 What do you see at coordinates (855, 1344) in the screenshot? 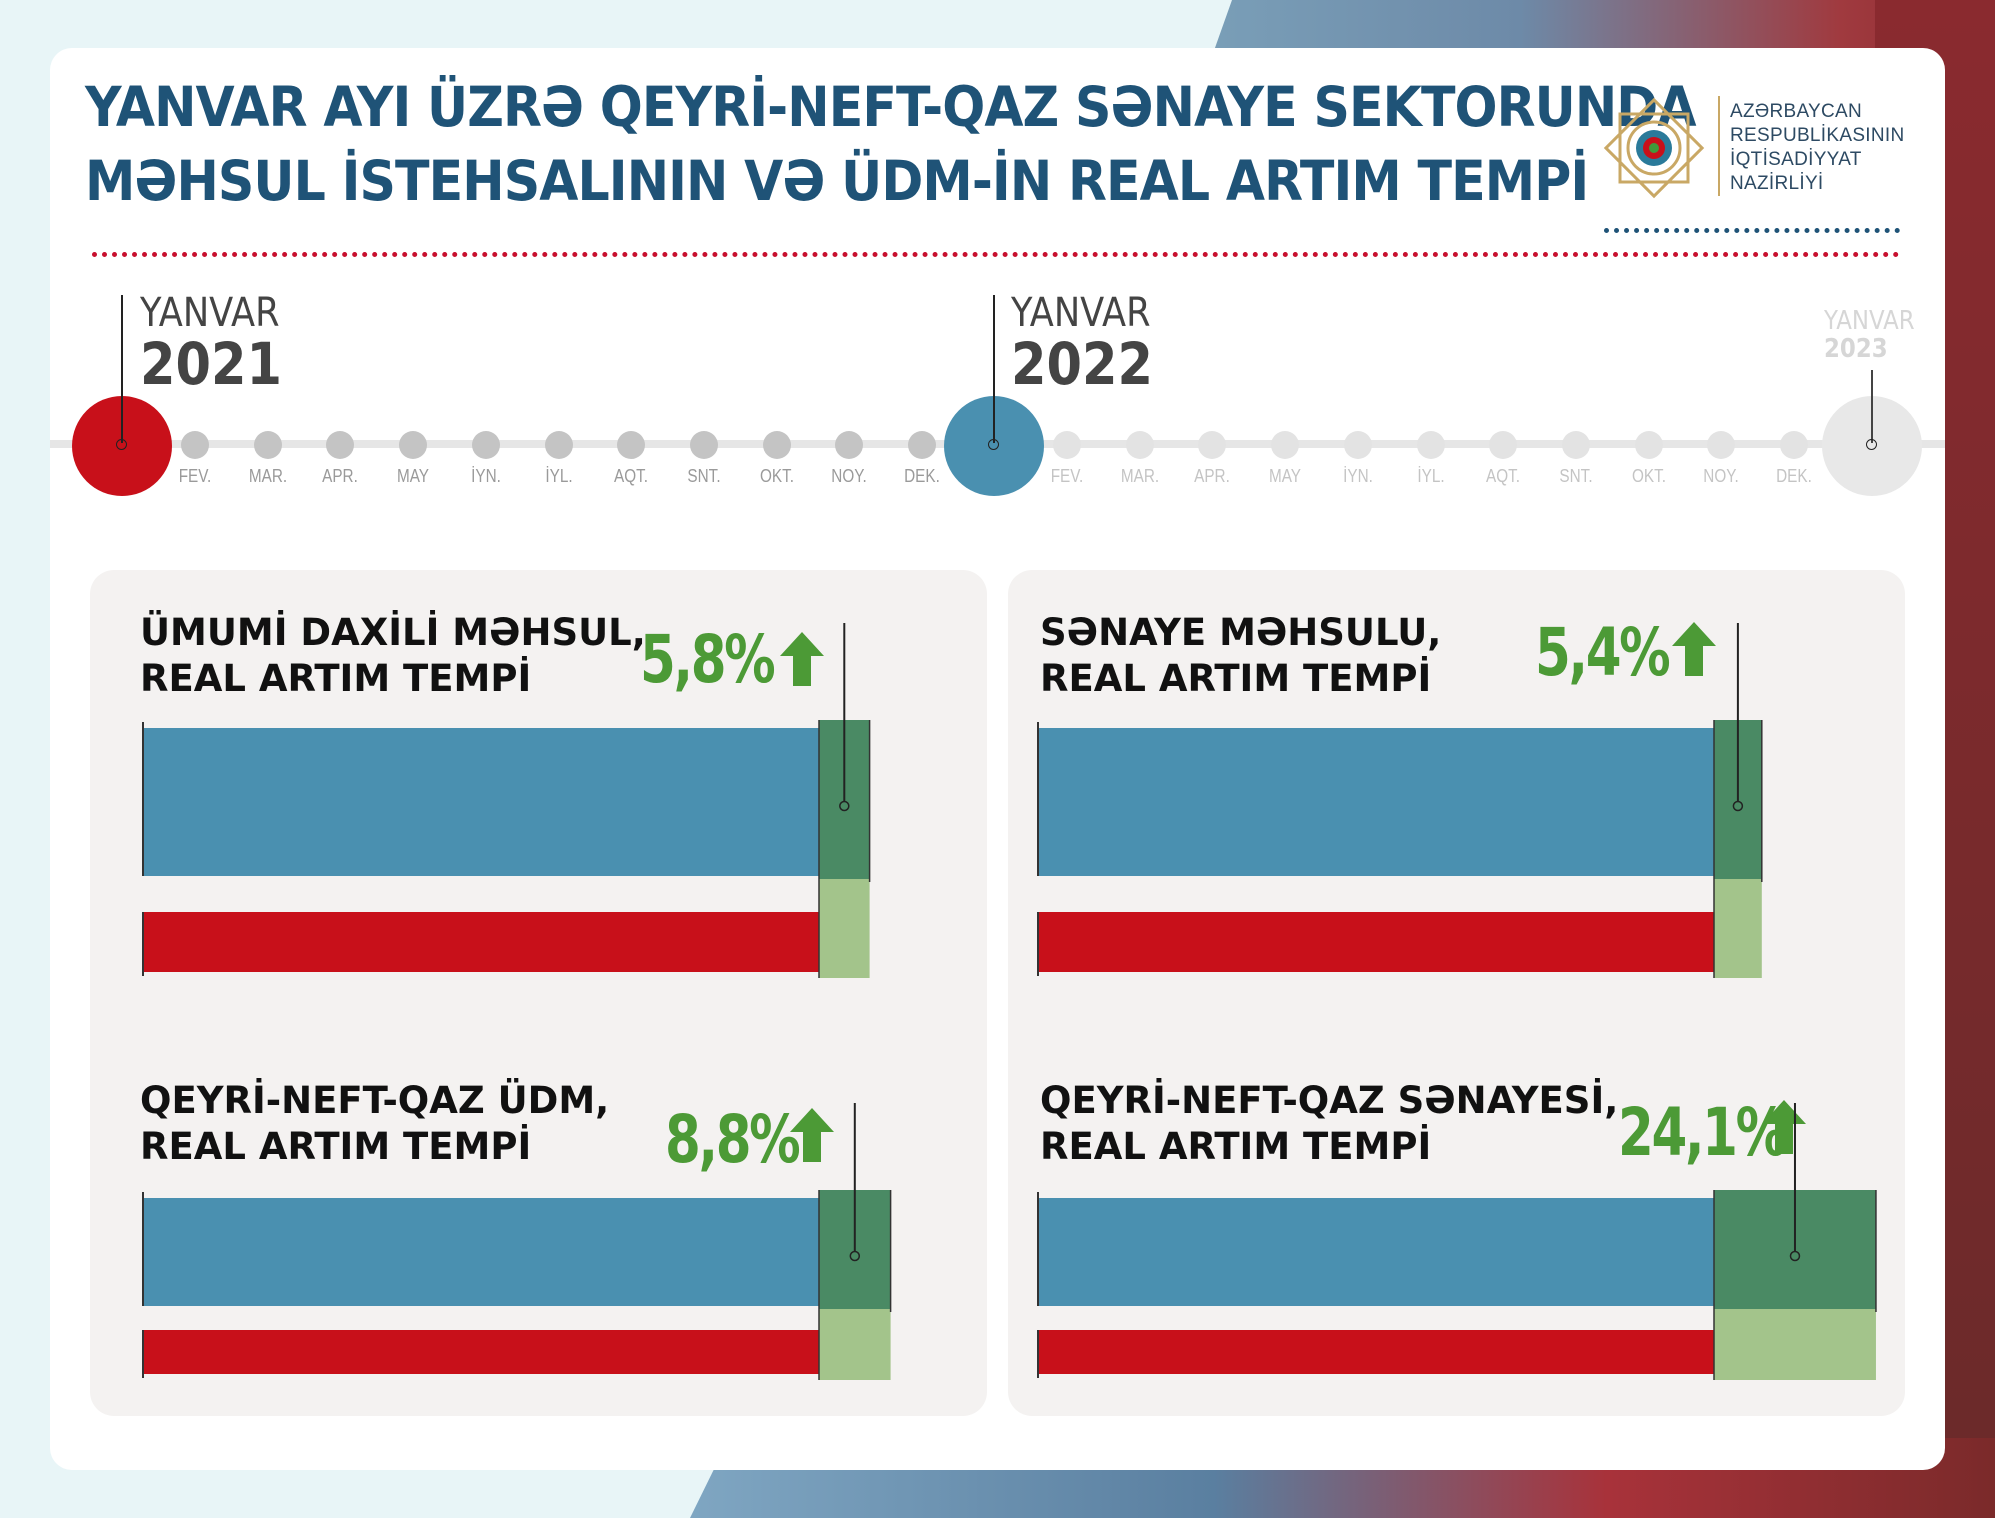
I see `growth-extension-lower-nonoil-gdp` at bounding box center [855, 1344].